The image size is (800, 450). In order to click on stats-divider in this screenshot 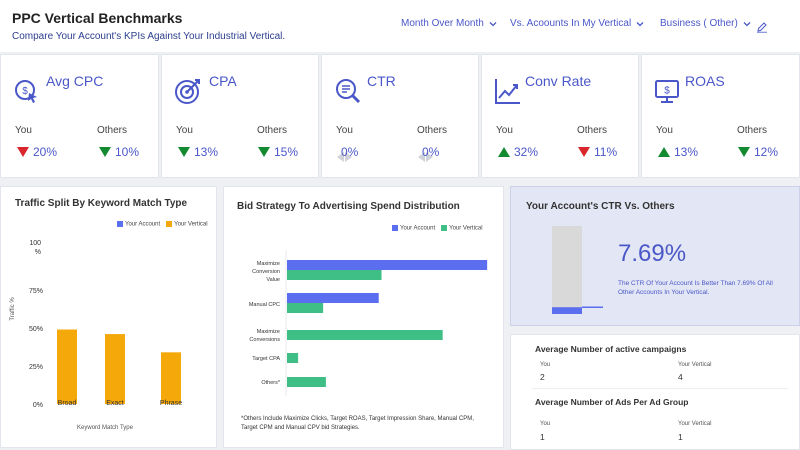, I will do `click(660, 388)`.